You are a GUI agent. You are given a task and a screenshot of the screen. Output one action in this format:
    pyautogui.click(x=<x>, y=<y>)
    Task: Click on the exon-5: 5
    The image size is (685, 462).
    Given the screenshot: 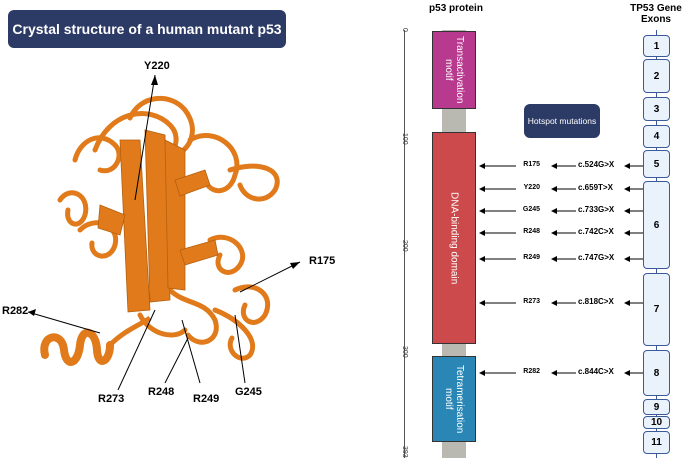 What is the action you would take?
    pyautogui.click(x=656, y=164)
    